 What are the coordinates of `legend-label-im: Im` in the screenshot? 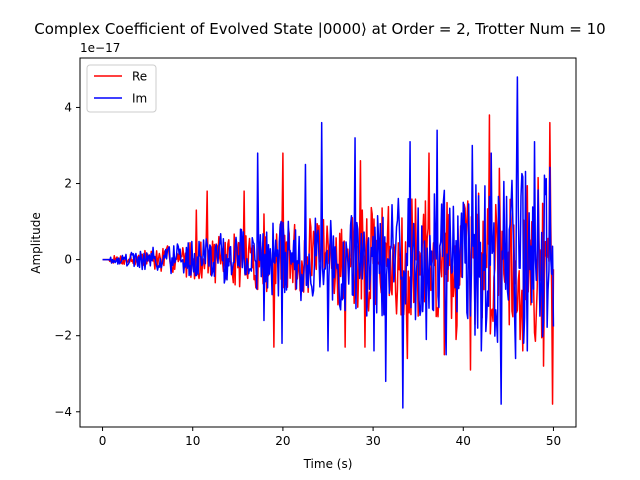 It's located at (139, 99).